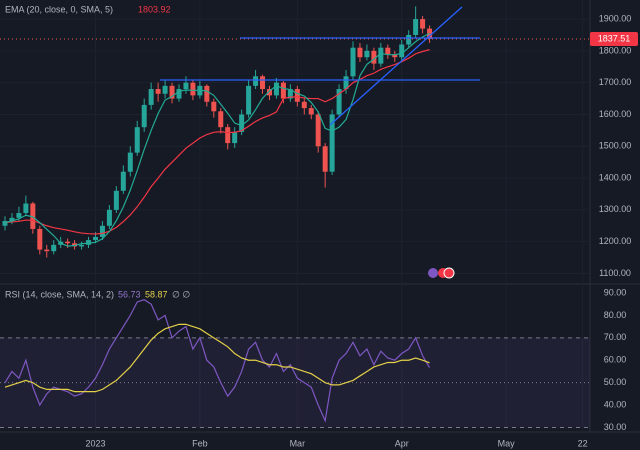  What do you see at coordinates (156, 294) in the screenshot?
I see `indicator-value: 58.87` at bounding box center [156, 294].